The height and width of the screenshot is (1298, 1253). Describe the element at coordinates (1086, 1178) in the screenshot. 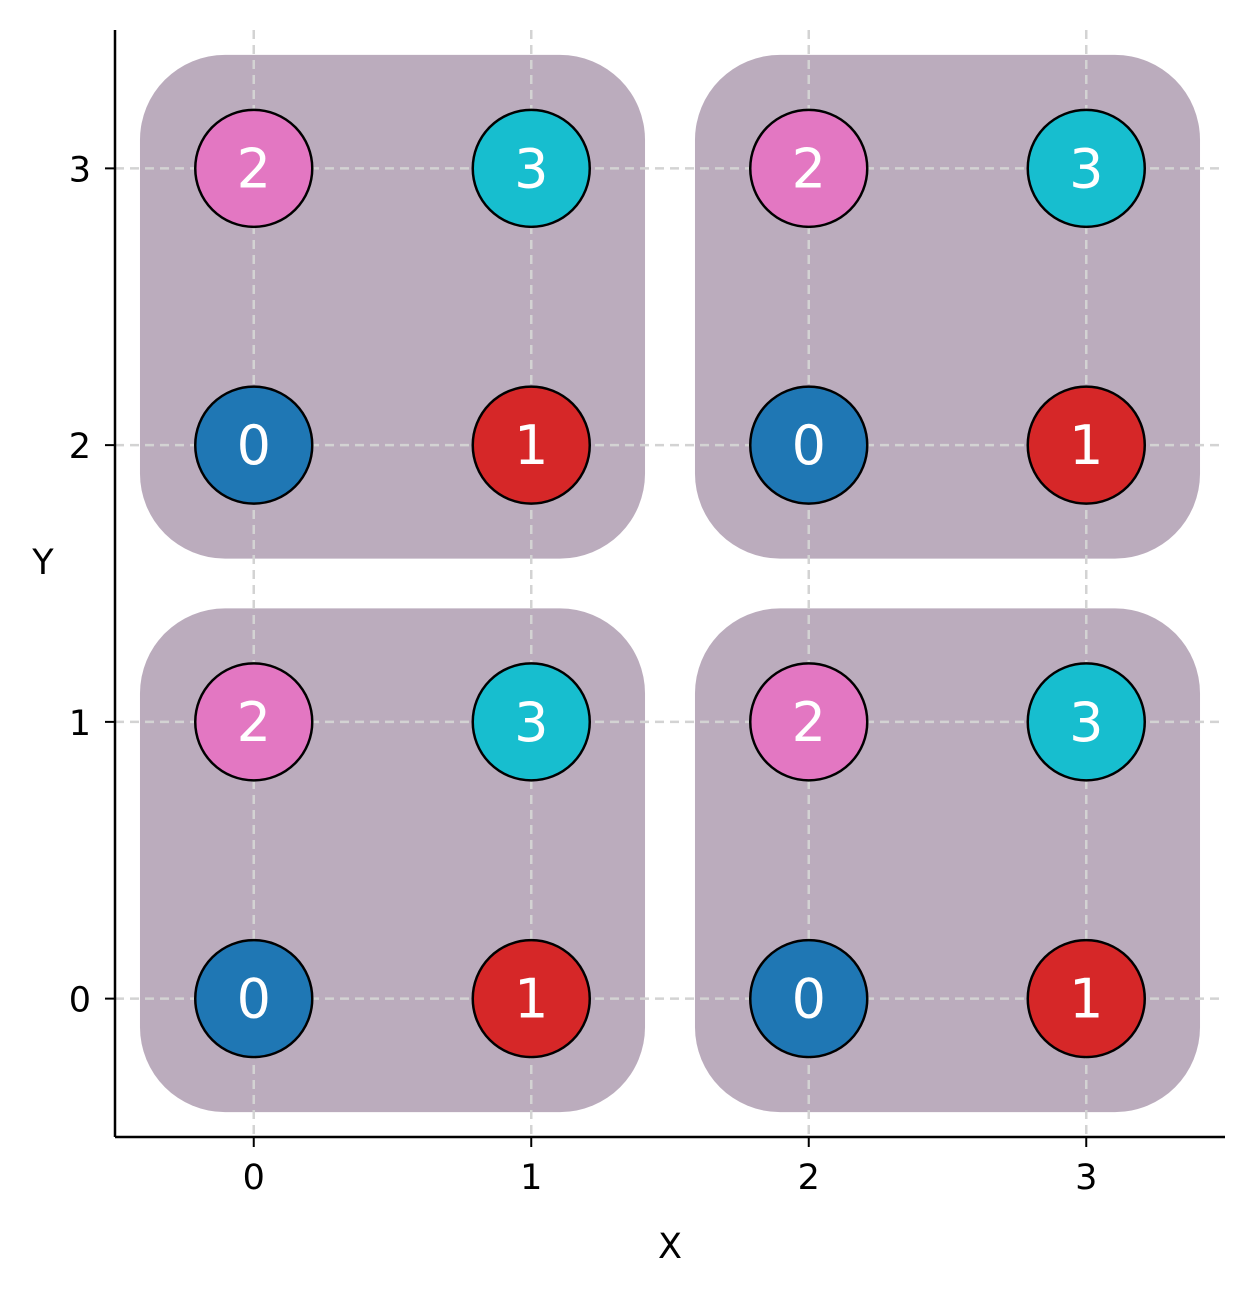

I see `x-tick-label: 3` at that location.